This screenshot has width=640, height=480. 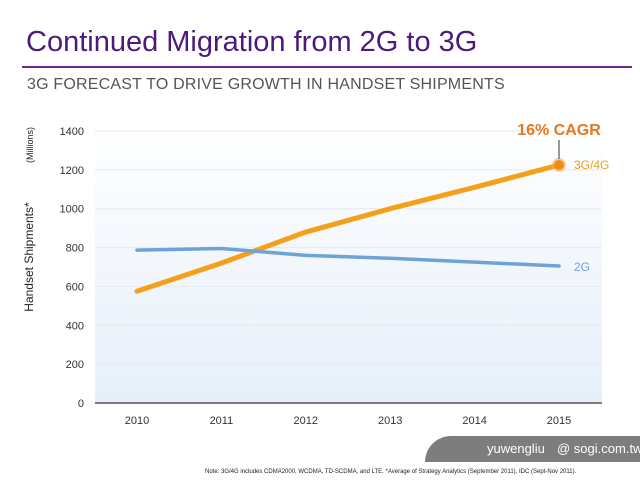 I want to click on watermark: yuwengliu @ sogi.com.tw, so click(x=532, y=449).